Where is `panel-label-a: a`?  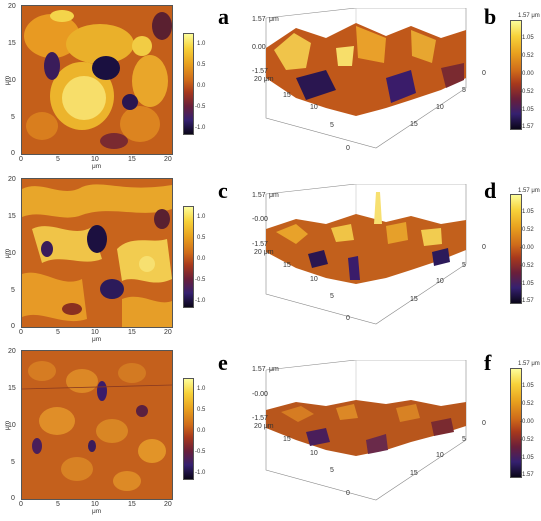 panel-label-a: a is located at coordinates (223, 16).